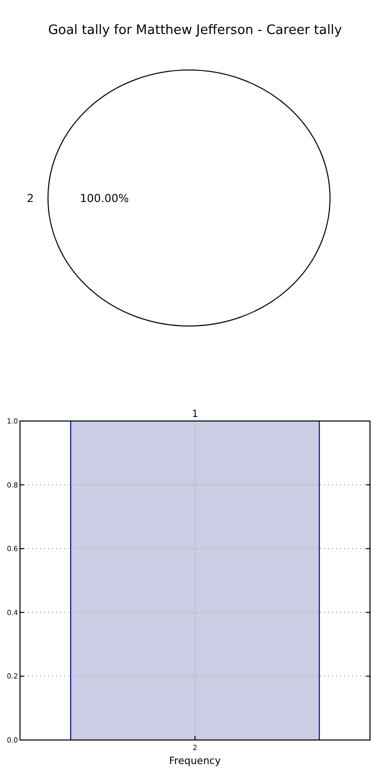  What do you see at coordinates (104, 198) in the screenshot?
I see `data-label: 100.00%` at bounding box center [104, 198].